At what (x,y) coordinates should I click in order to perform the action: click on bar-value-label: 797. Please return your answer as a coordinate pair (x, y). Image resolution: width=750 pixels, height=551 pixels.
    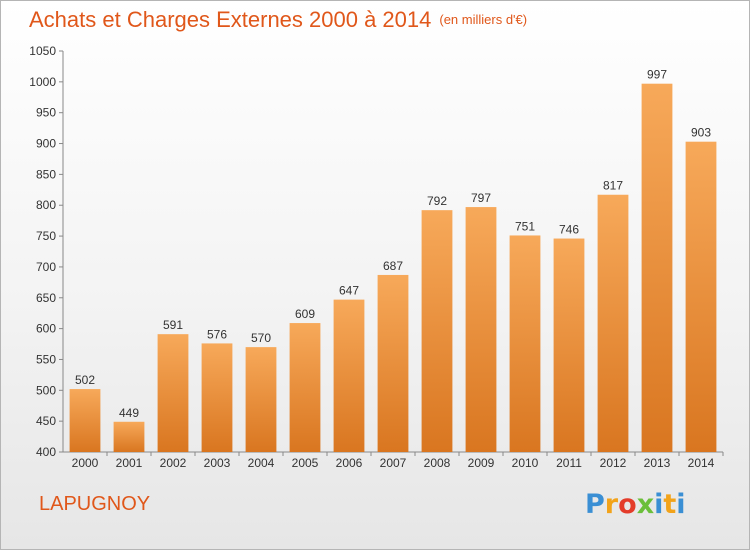
    Looking at the image, I should click on (481, 198).